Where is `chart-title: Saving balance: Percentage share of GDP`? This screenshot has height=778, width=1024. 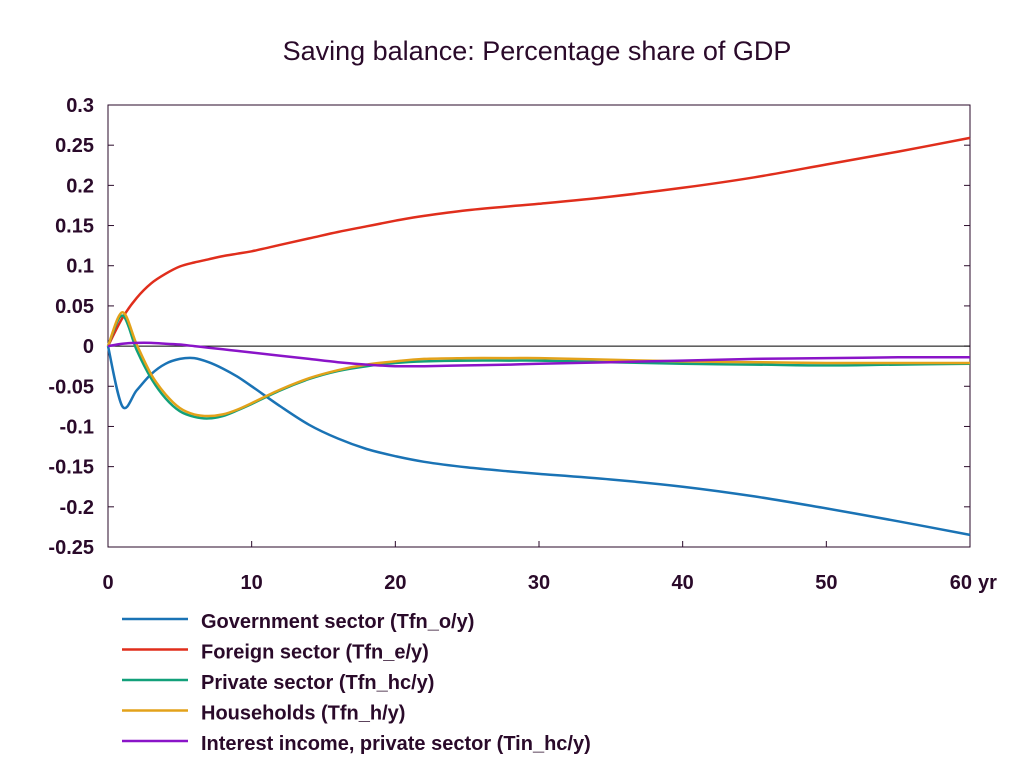
chart-title: Saving balance: Percentage share of GDP is located at coordinates (537, 51).